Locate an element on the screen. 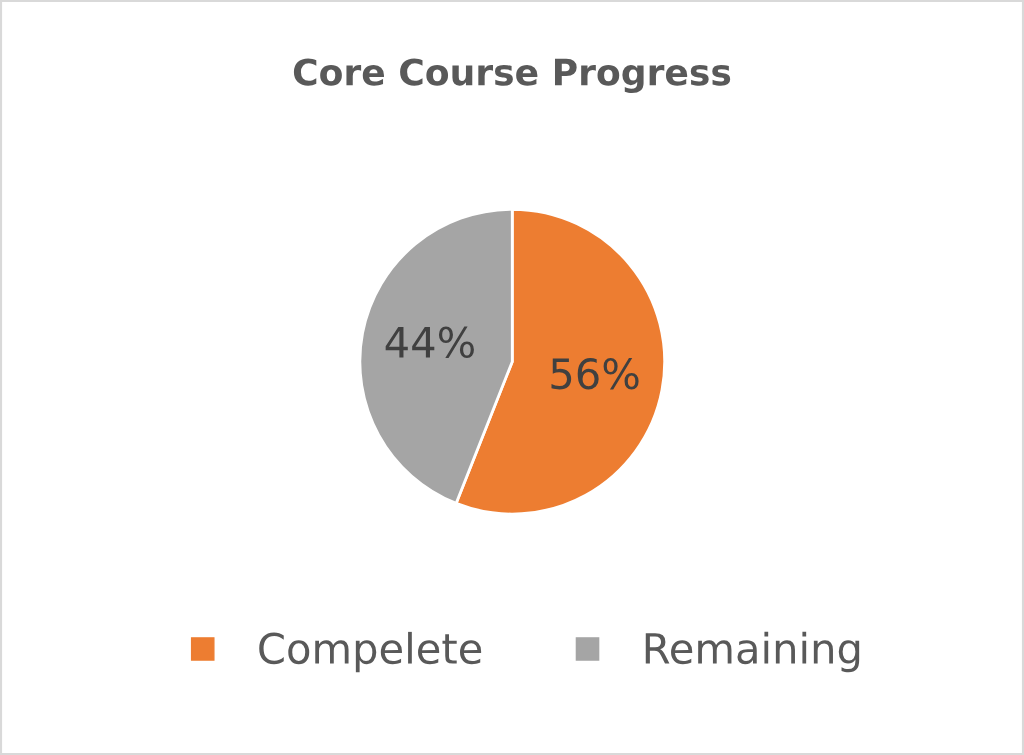 This screenshot has width=1024, height=755. data-label: 56% is located at coordinates (595, 373).